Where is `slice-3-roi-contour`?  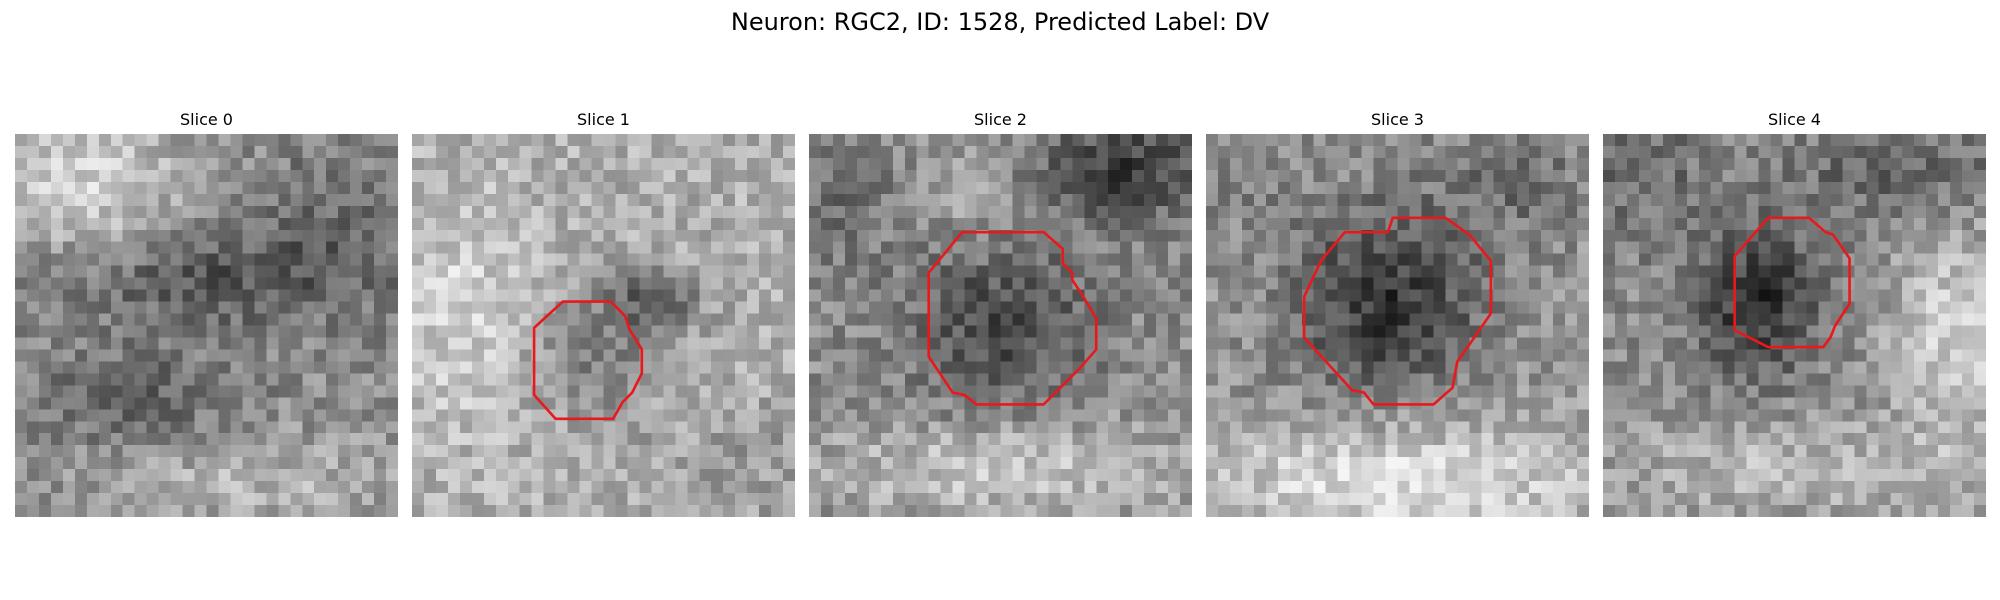
slice-3-roi-contour is located at coordinates (1397, 311).